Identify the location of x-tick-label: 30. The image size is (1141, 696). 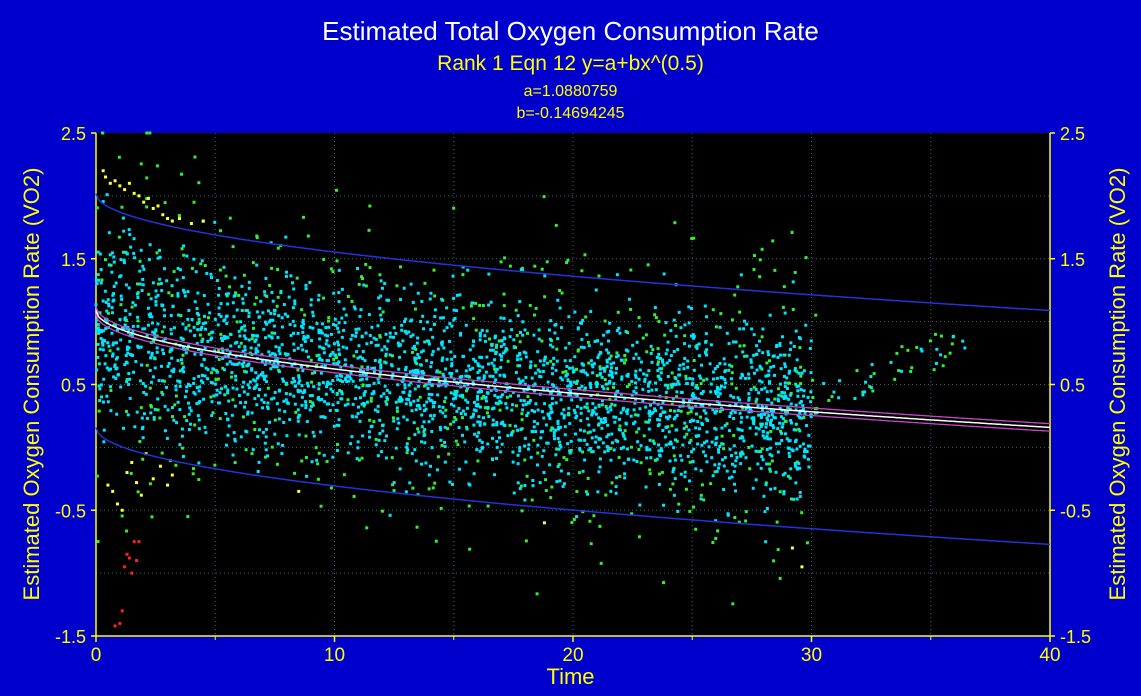
(811, 655).